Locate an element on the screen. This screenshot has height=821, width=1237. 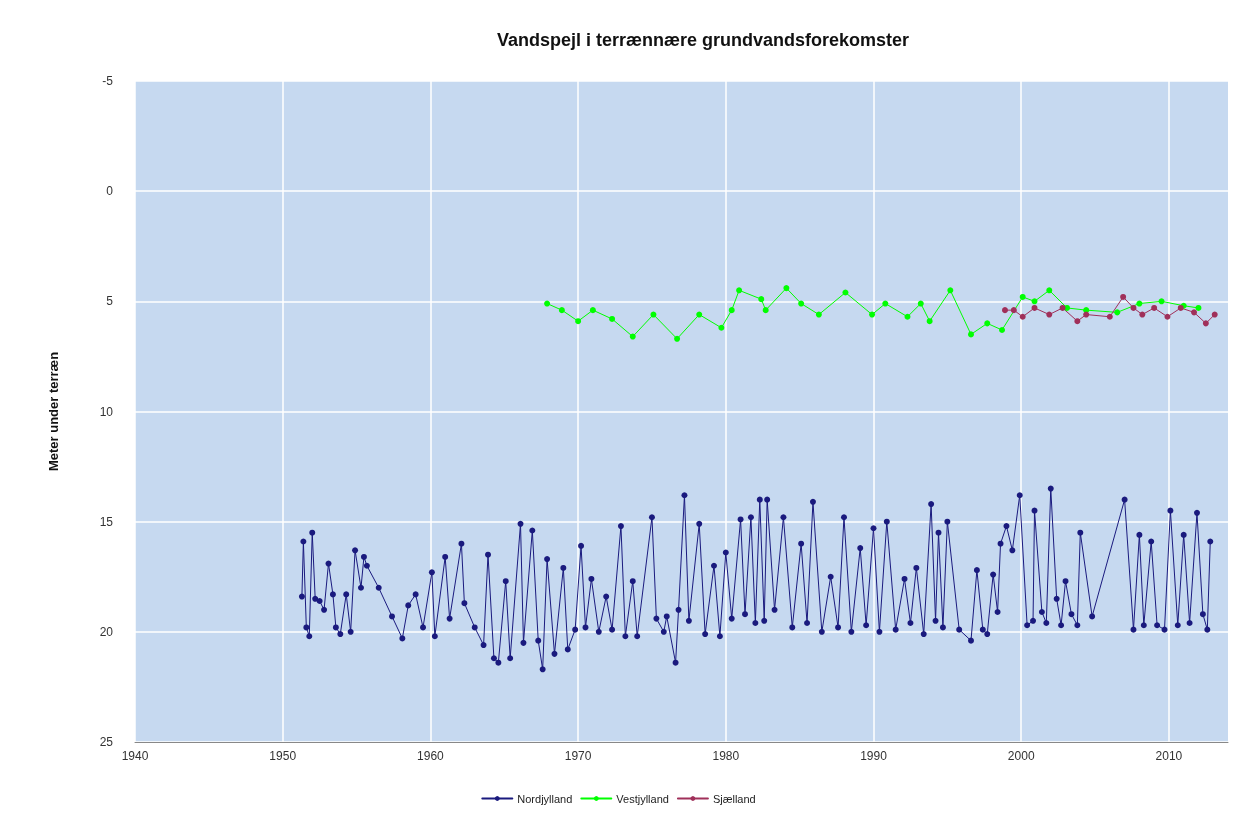
x-tick-label: 1970 is located at coordinates (578, 756).